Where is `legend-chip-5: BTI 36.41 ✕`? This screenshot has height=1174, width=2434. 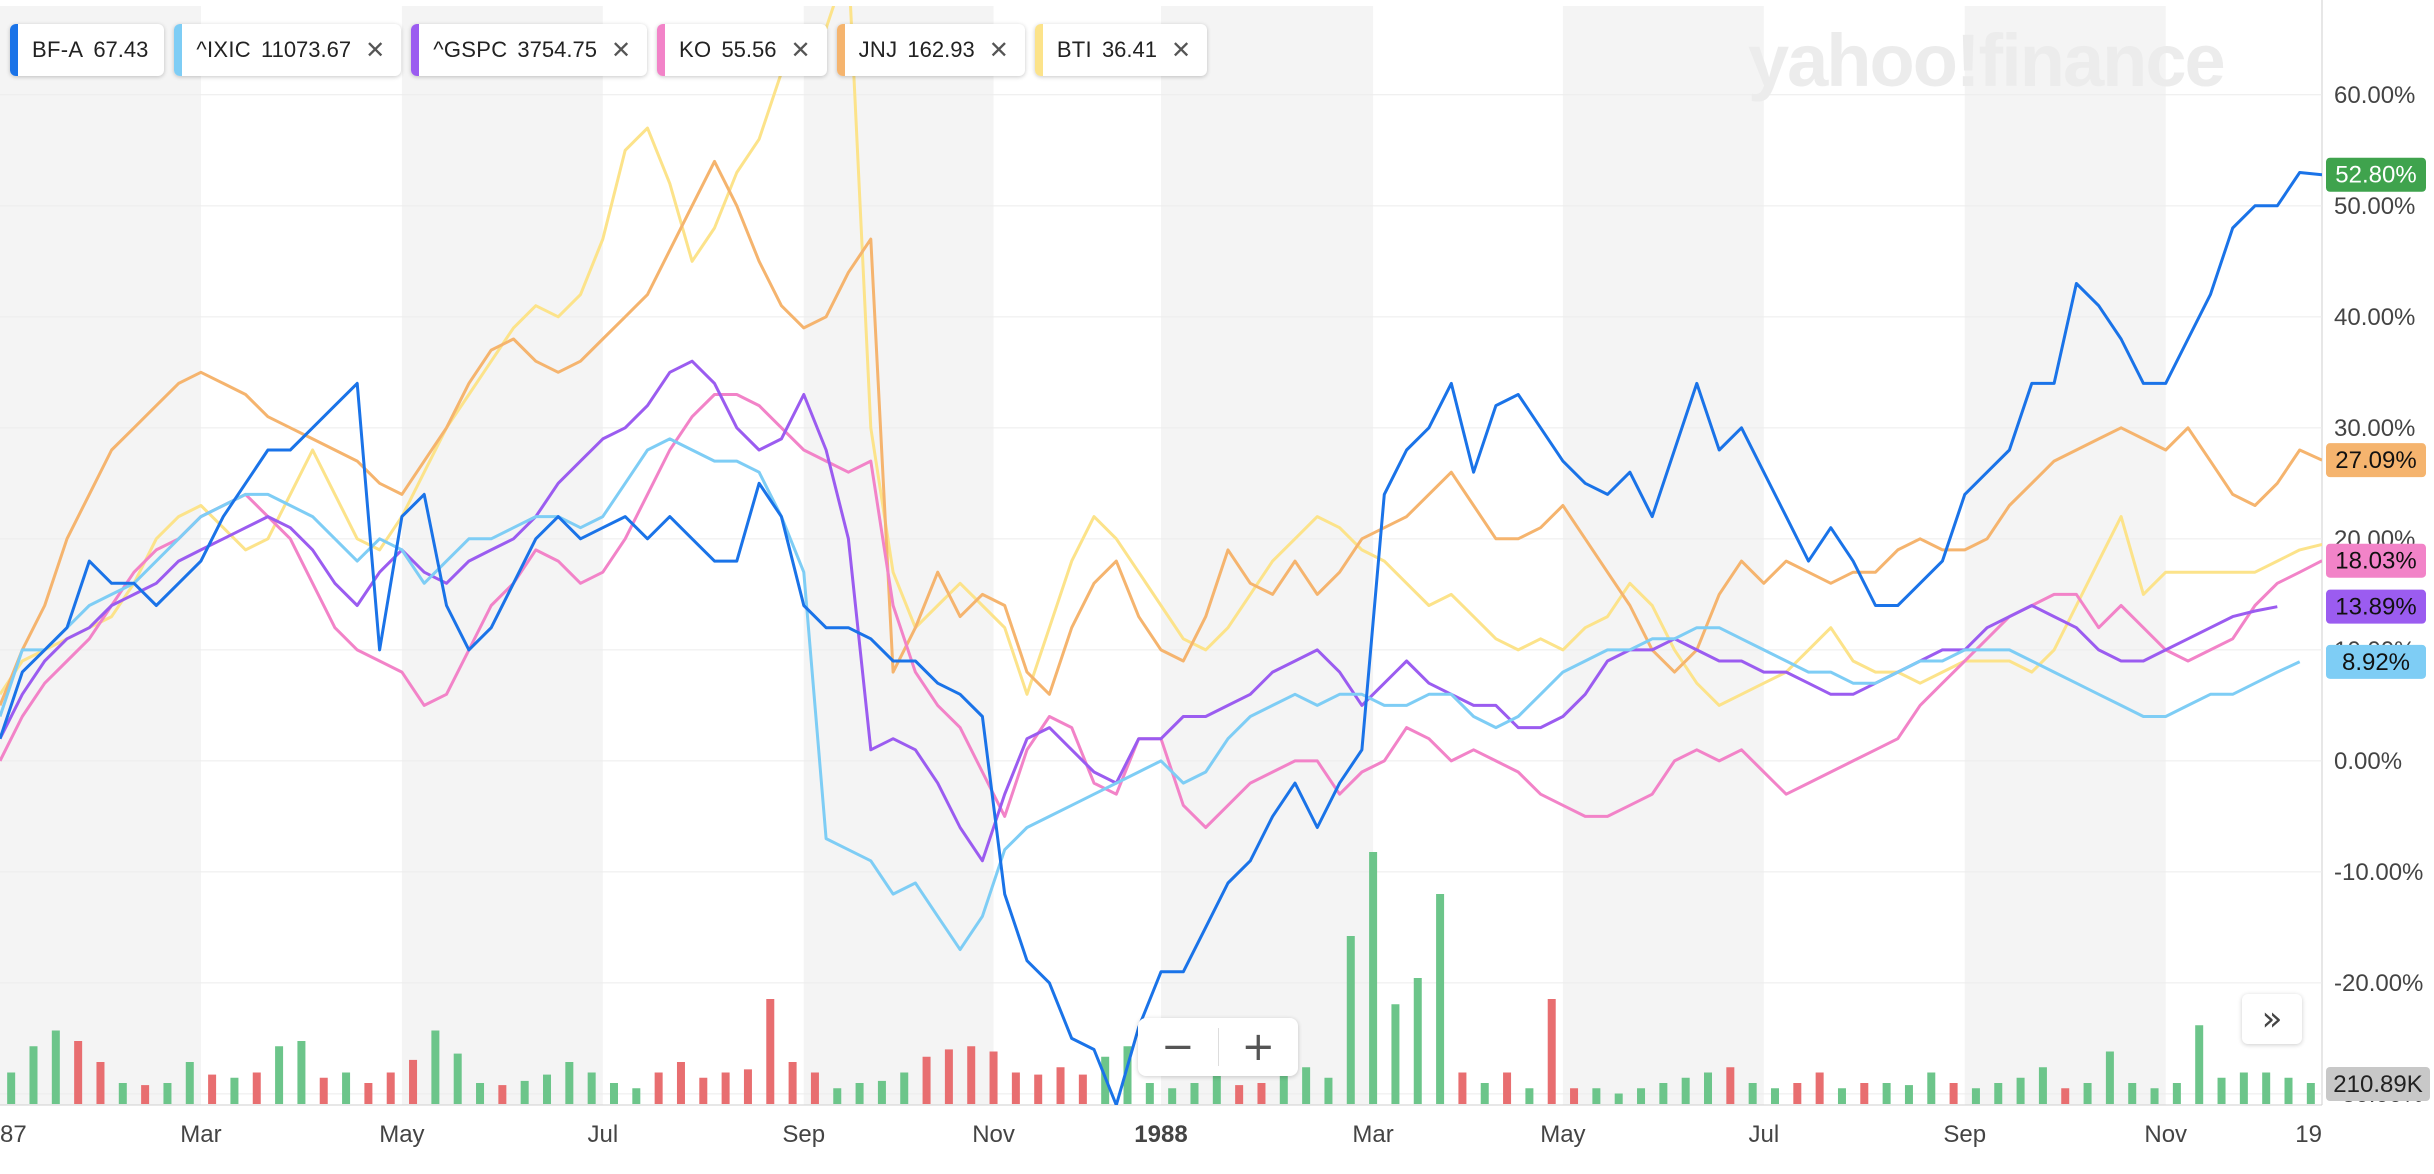 legend-chip-5: BTI 36.41 ✕ is located at coordinates (1121, 50).